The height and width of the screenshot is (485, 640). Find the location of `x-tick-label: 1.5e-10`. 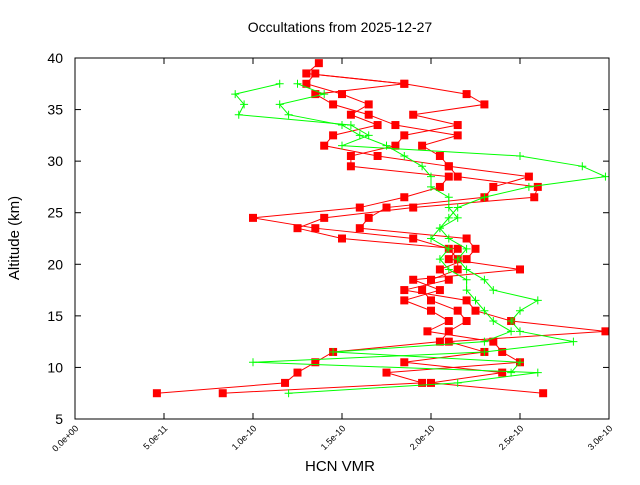

x-tick-label: 1.5e-10 is located at coordinates (333, 437).